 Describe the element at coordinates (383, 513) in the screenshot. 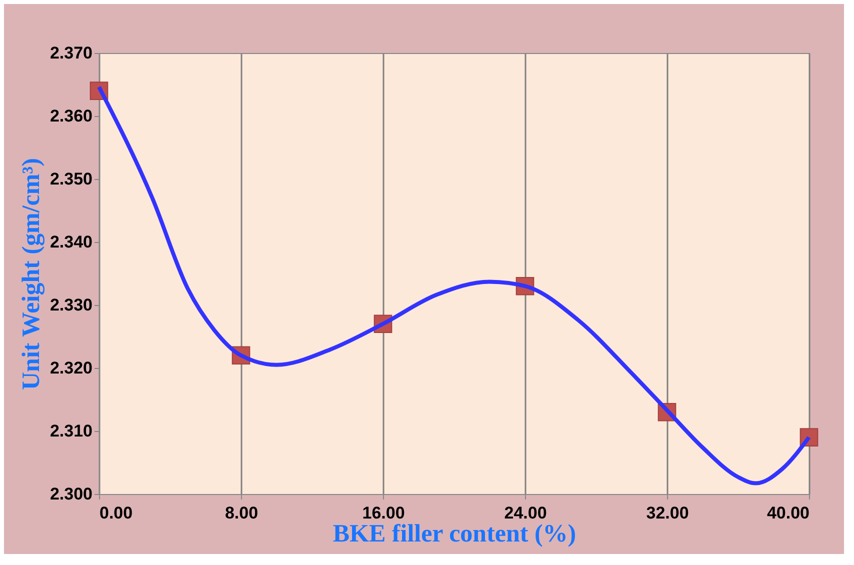

I see `x-tick-label: 16.00` at that location.